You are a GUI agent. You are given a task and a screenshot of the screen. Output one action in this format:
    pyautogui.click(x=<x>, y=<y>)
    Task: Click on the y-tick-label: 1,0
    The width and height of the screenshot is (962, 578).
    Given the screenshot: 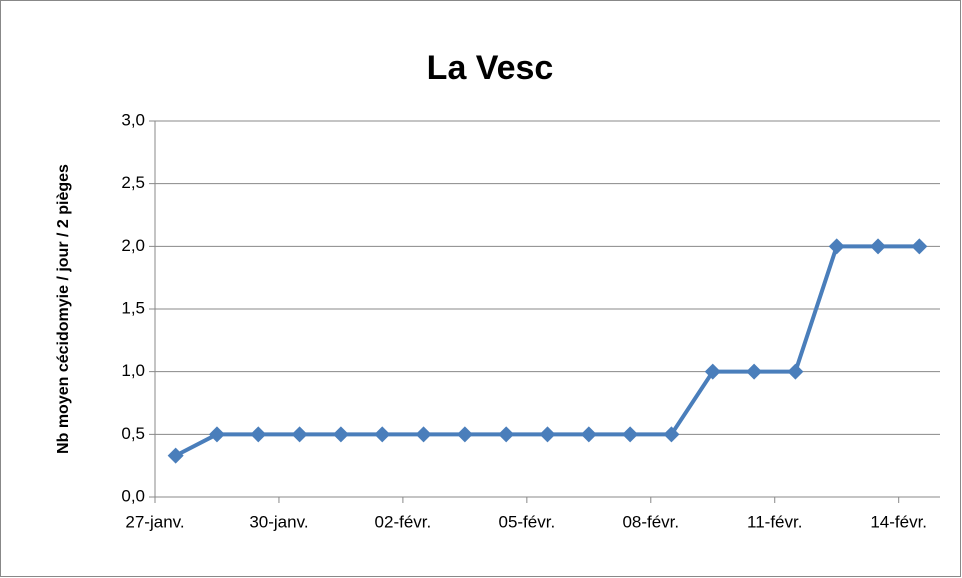 What is the action you would take?
    pyautogui.click(x=133, y=370)
    